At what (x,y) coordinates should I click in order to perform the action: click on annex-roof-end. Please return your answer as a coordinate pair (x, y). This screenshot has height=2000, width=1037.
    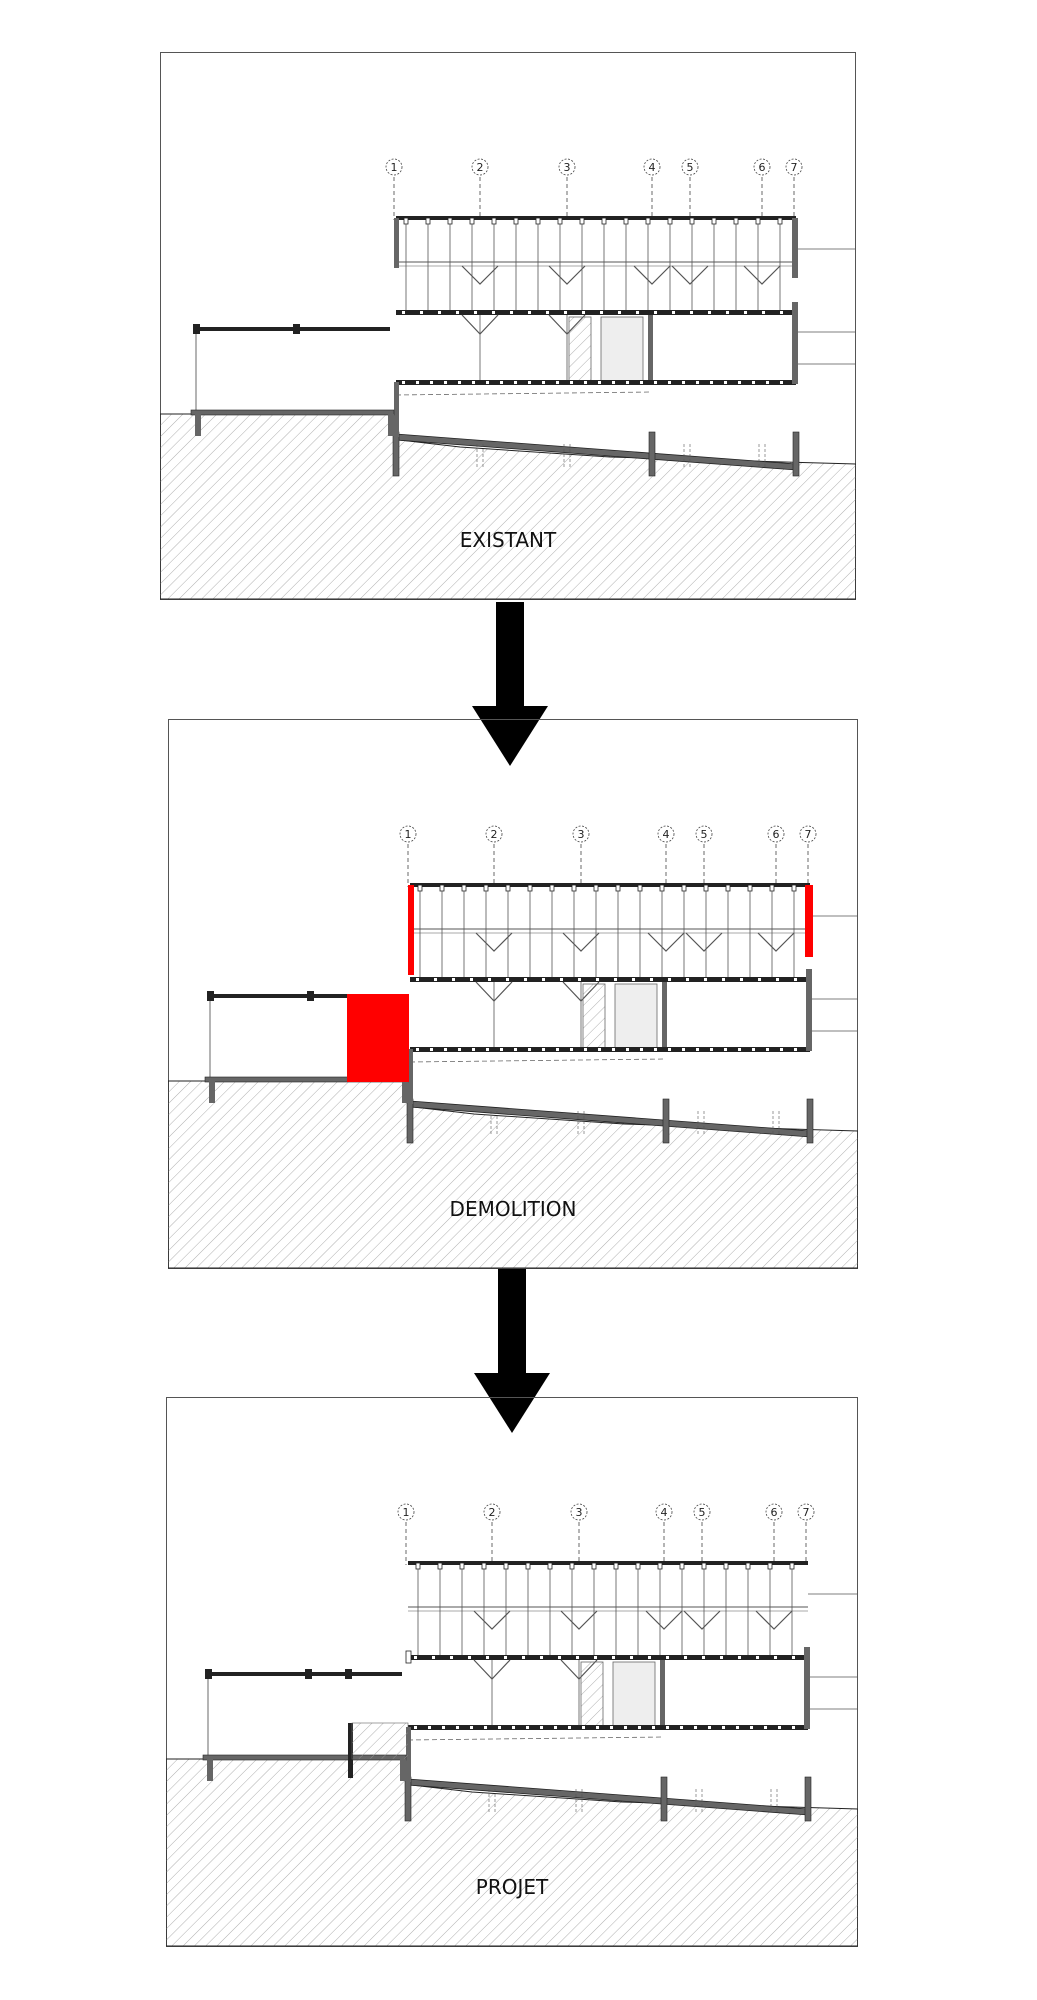
    Looking at the image, I should click on (208, 1674).